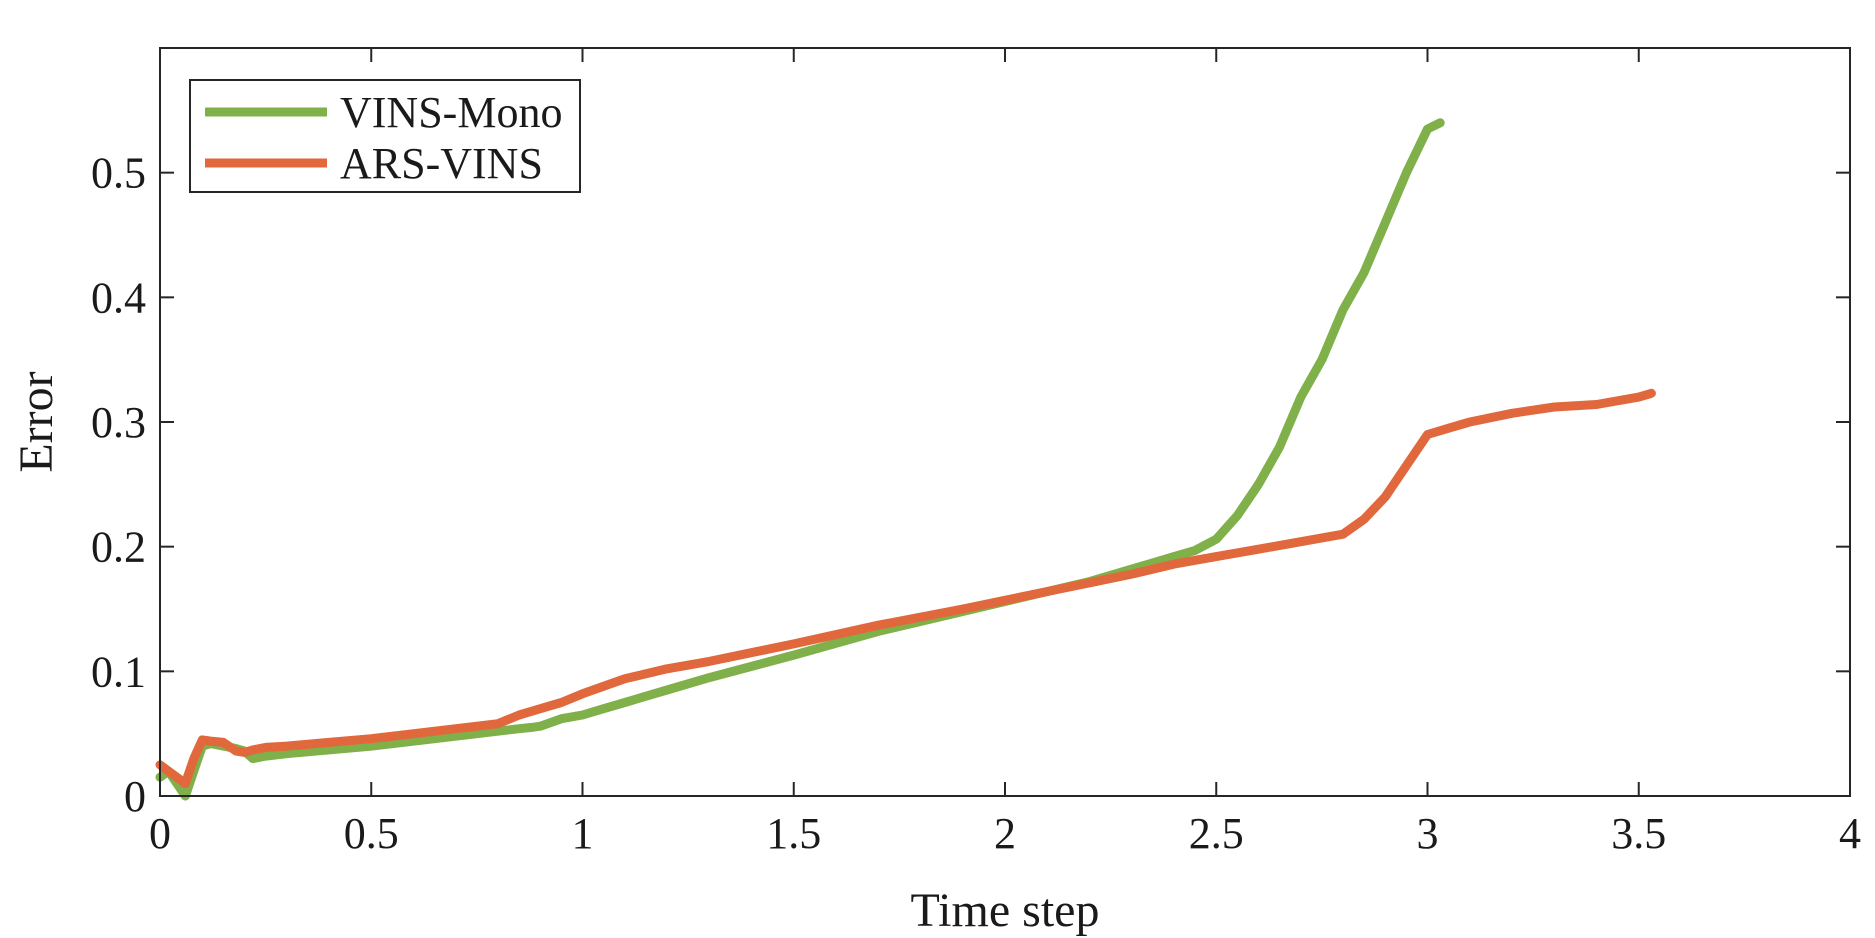  What do you see at coordinates (583, 833) in the screenshot?
I see `x-tick-label: 1` at bounding box center [583, 833].